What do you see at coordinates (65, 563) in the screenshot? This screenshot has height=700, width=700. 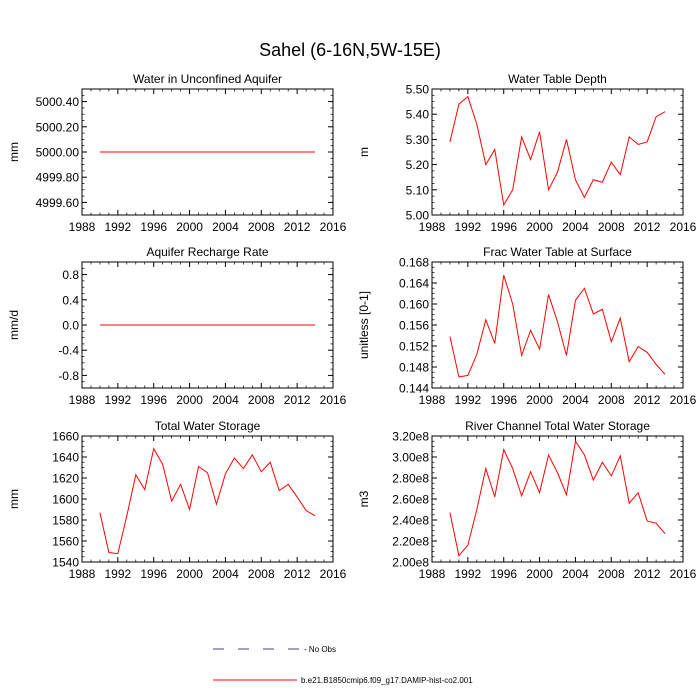 I see `y-tick-label: 1540` at bounding box center [65, 563].